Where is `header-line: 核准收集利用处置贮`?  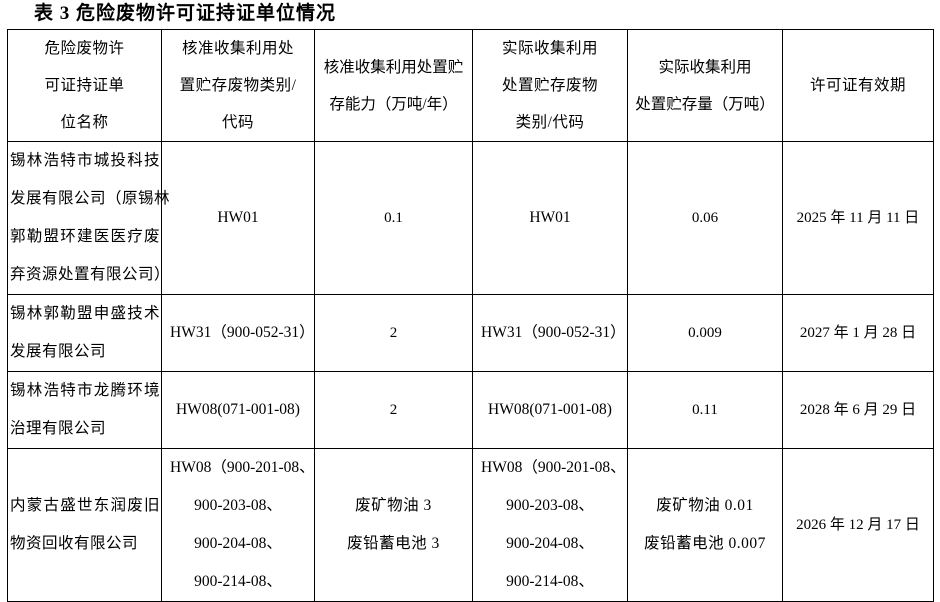
header-line: 核准收集利用处置贮 is located at coordinates (393, 67).